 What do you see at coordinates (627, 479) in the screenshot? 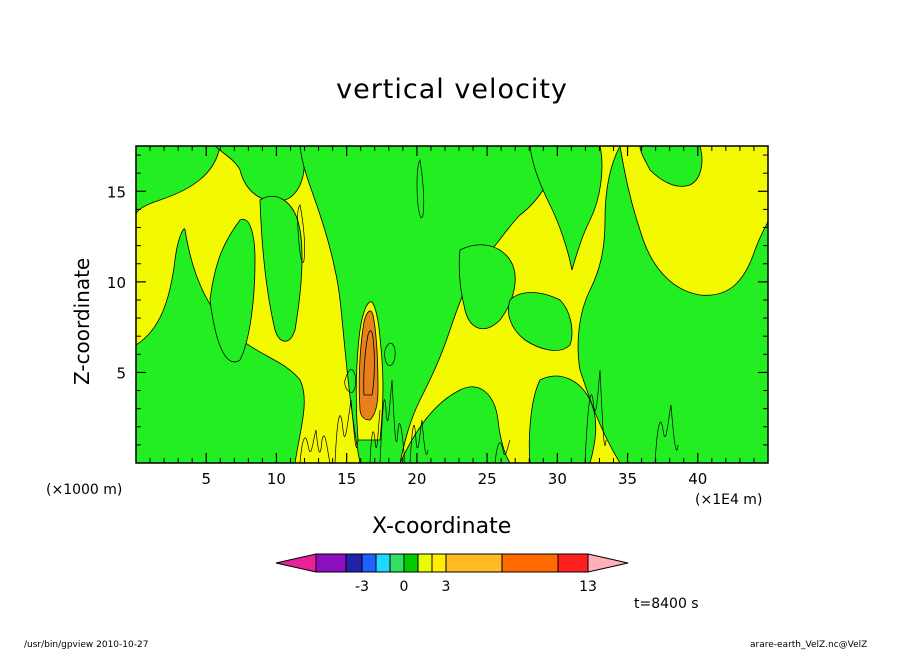
I see `x-tick-label: 35` at bounding box center [627, 479].